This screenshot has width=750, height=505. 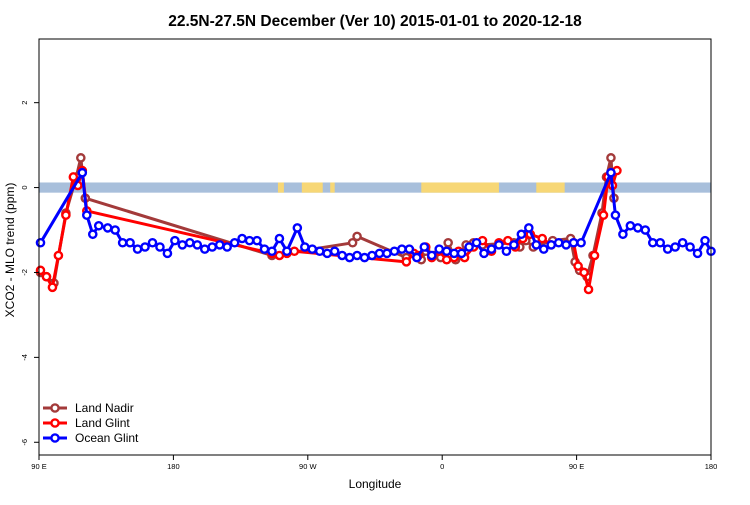 I want to click on legend-item: Land Nadir, so click(x=88, y=408).